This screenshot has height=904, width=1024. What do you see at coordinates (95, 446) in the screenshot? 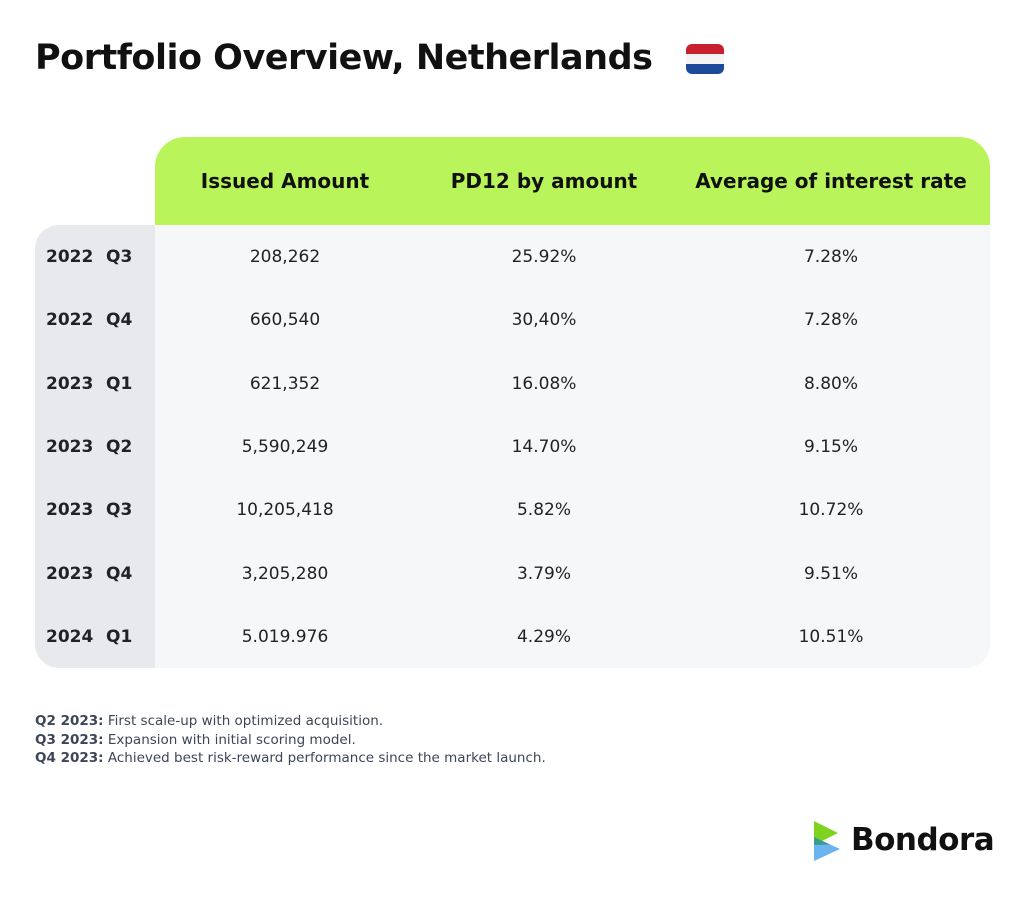
I see `row-label-column` at bounding box center [95, 446].